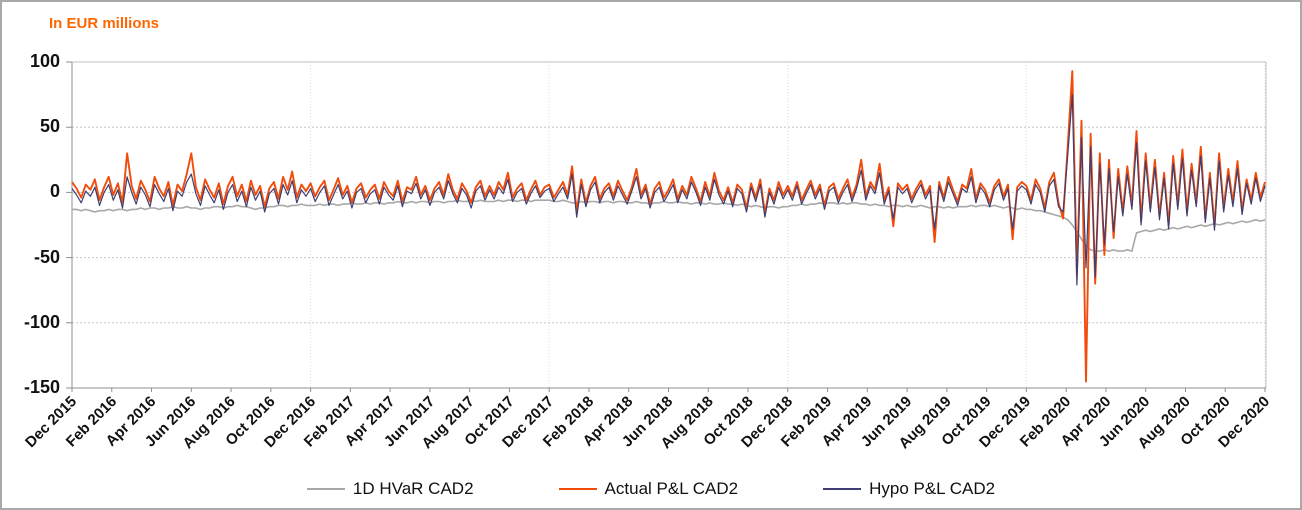 The width and height of the screenshot is (1302, 510). I want to click on y-axis-label: 100, so click(44, 61).